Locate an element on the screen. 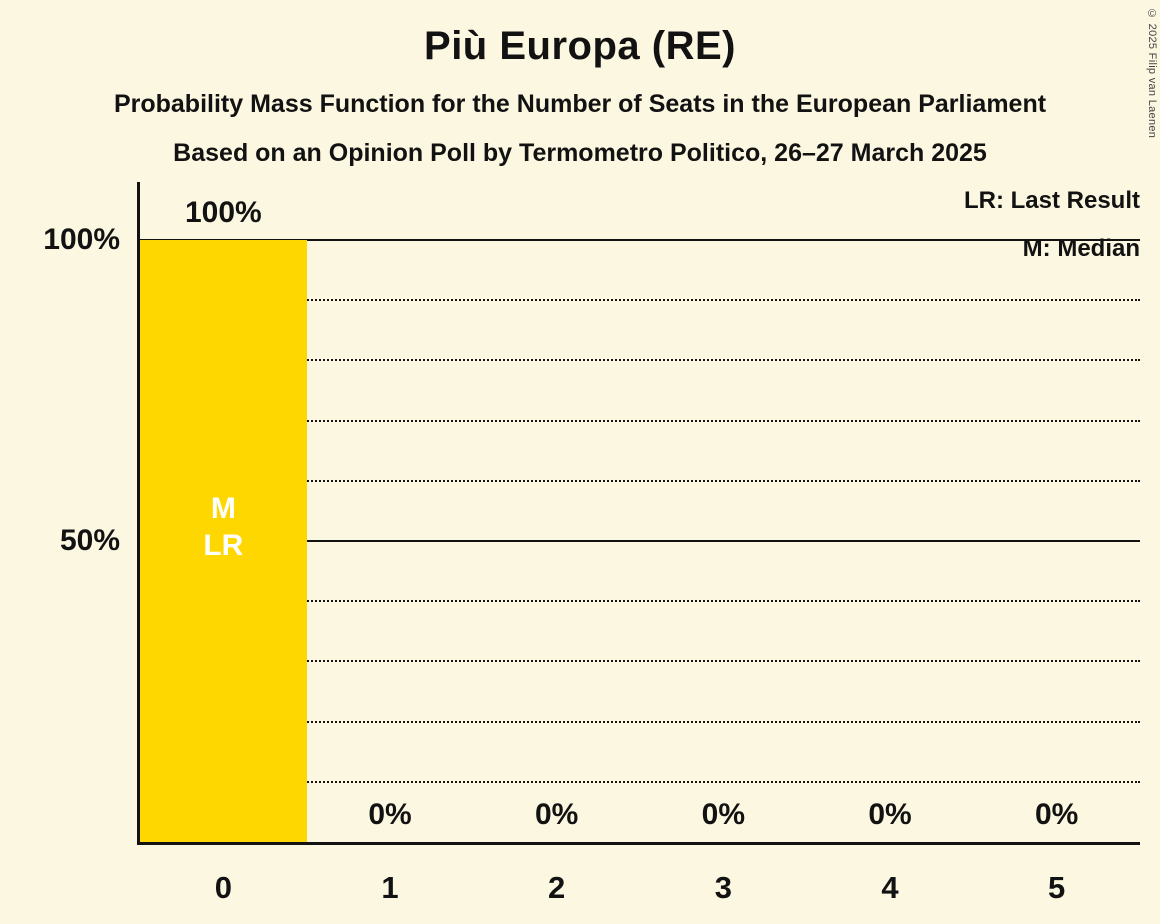  median-annotation: M is located at coordinates (223, 508).